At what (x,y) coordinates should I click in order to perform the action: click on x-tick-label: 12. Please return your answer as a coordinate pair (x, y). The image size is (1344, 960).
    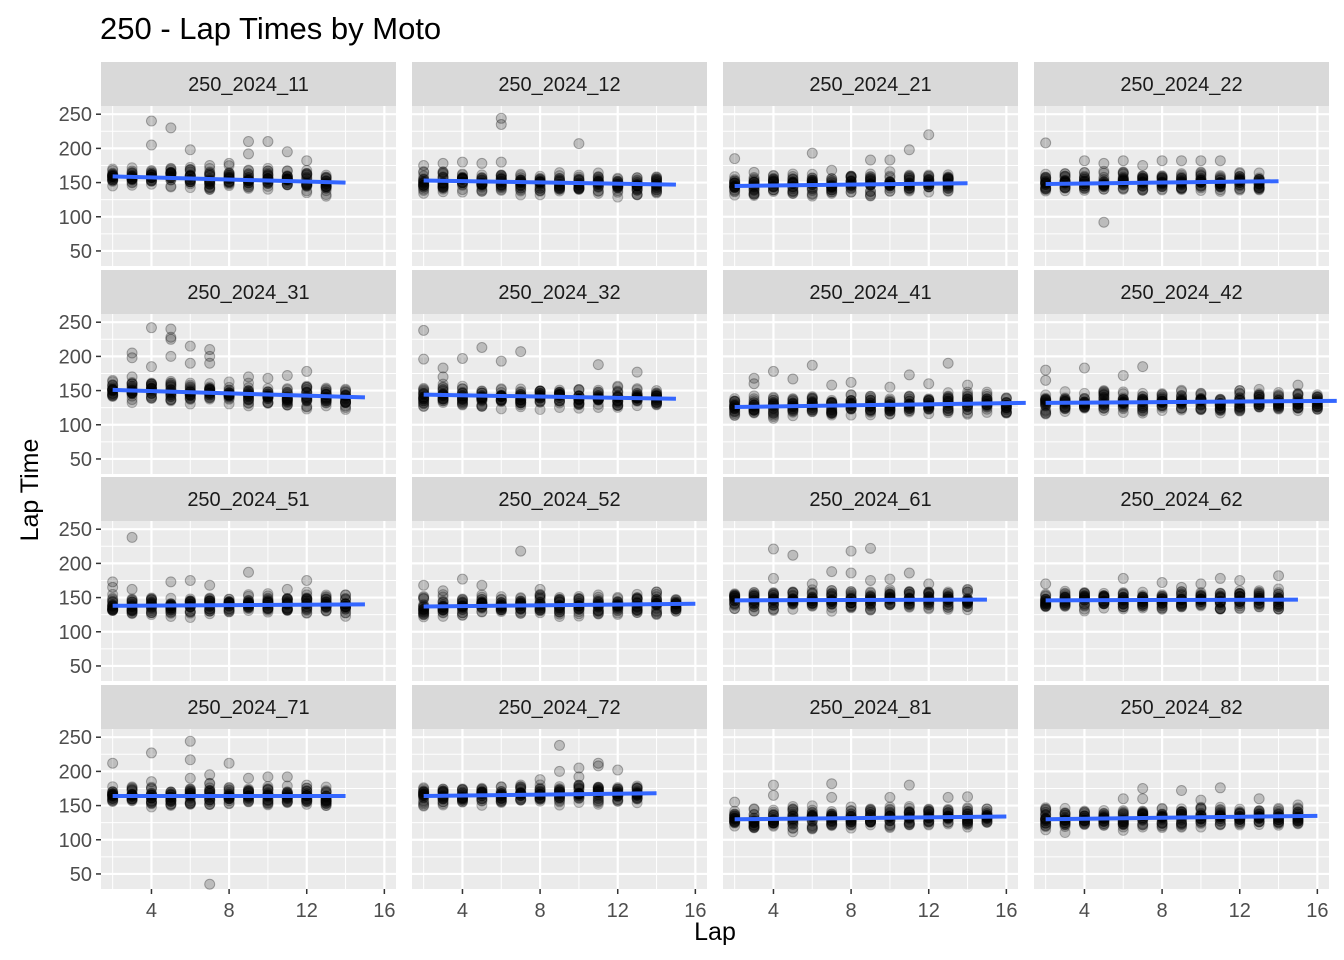
    Looking at the image, I should click on (307, 911).